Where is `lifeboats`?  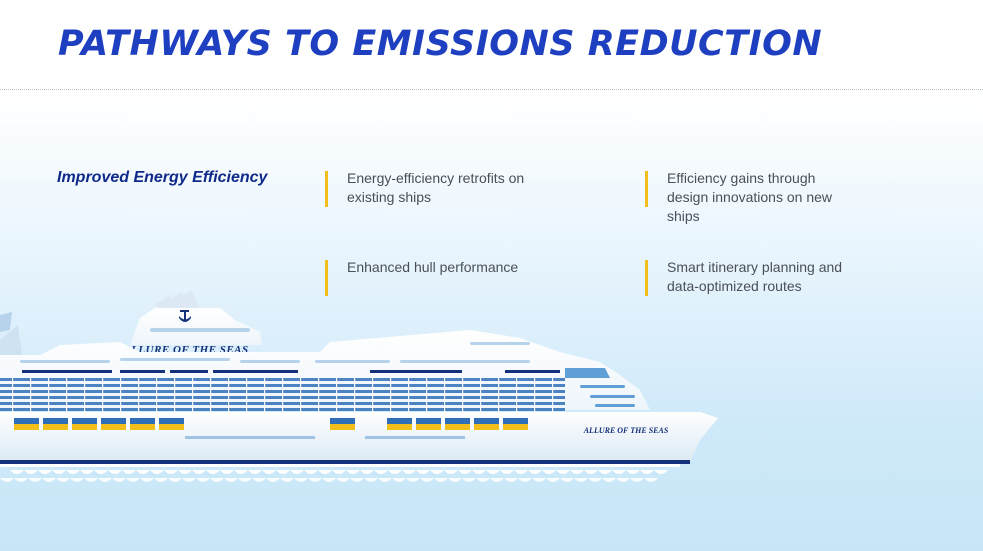 lifeboats is located at coordinates (271, 424).